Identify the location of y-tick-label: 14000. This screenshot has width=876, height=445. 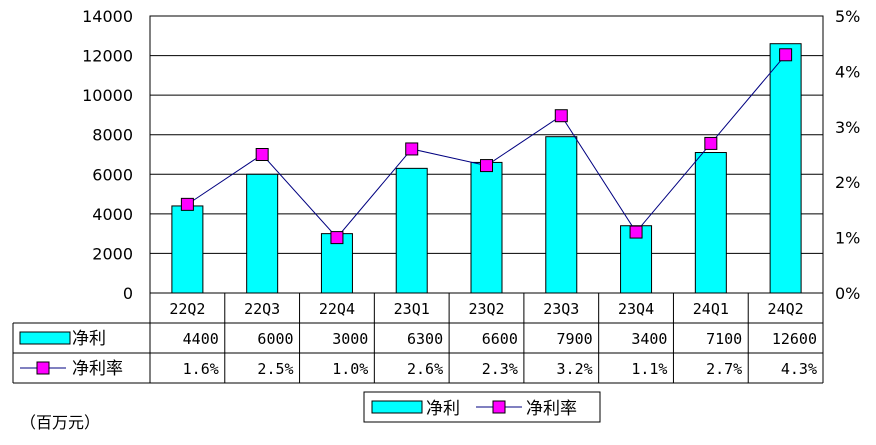
(107, 16).